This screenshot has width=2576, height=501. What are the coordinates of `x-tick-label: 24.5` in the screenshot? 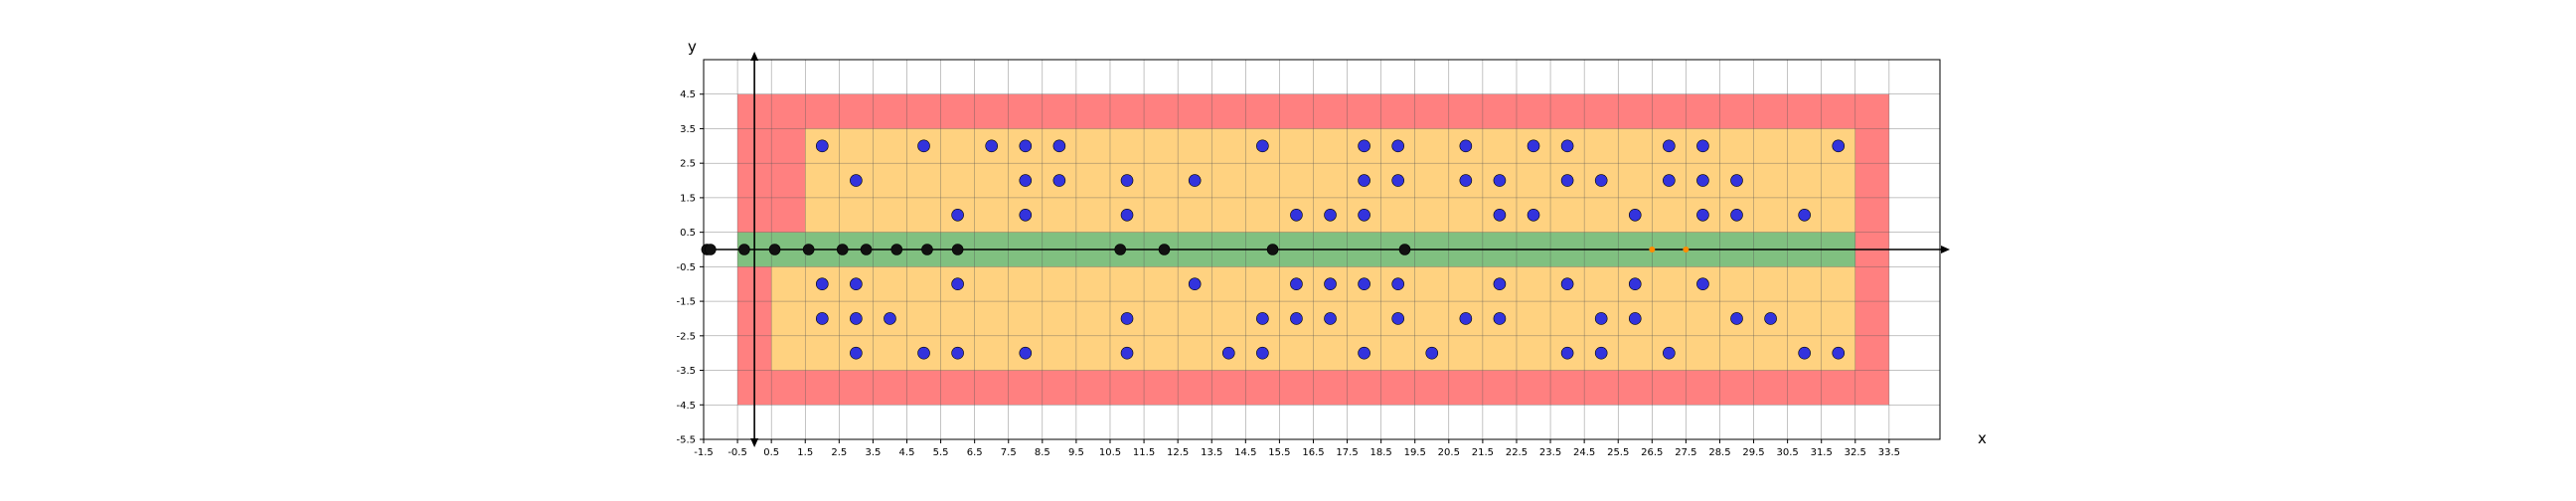 It's located at (1584, 452).